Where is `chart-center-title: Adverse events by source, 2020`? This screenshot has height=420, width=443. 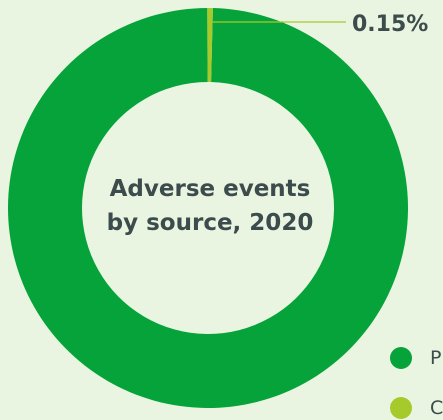 chart-center-title: Adverse events by source, 2020 is located at coordinates (210, 206).